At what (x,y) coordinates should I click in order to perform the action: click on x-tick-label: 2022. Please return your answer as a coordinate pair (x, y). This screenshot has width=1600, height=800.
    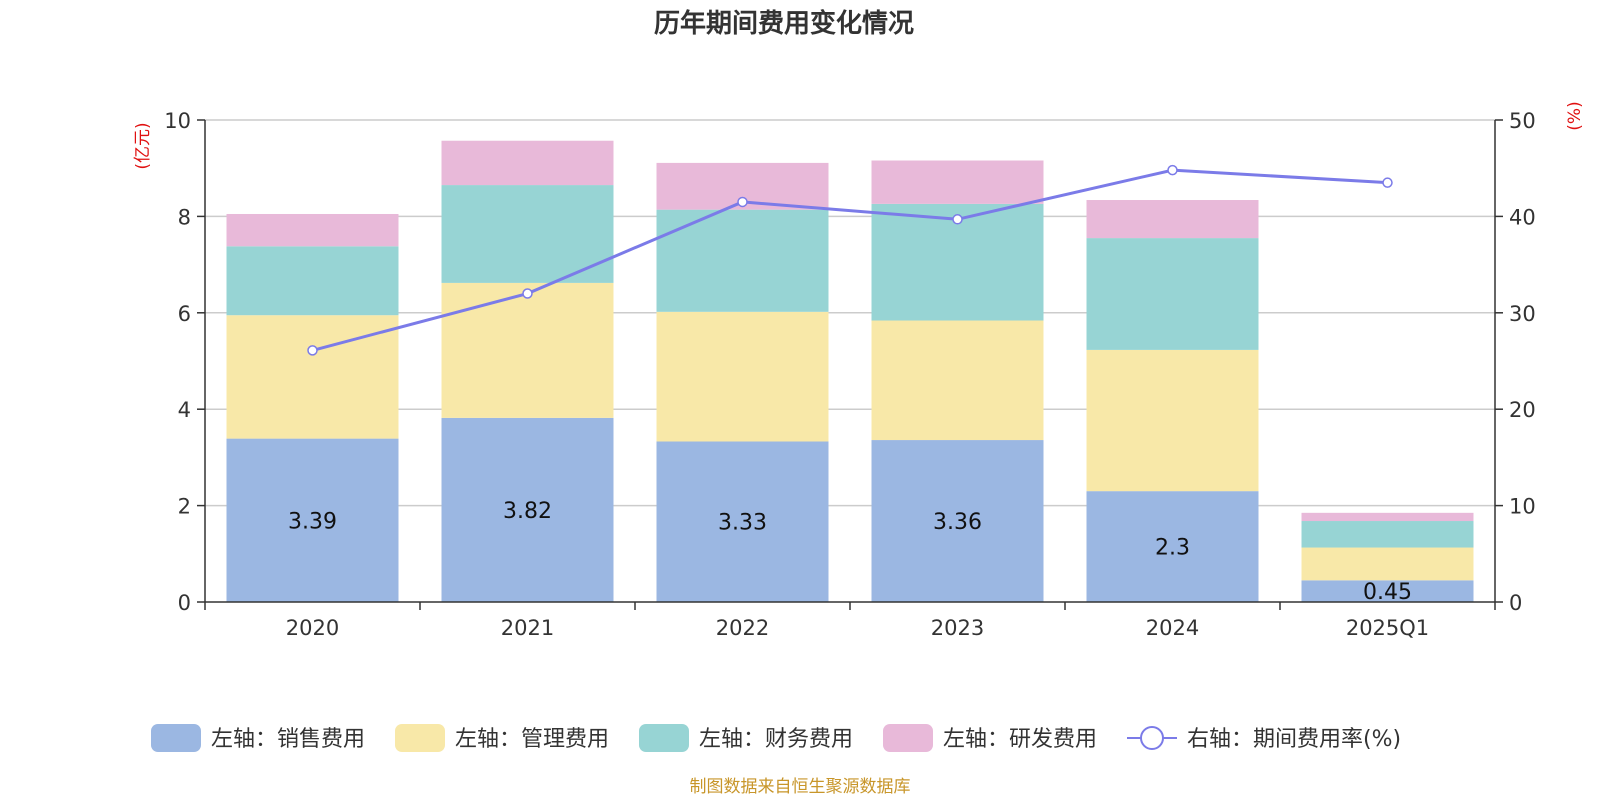
    Looking at the image, I should click on (742, 628).